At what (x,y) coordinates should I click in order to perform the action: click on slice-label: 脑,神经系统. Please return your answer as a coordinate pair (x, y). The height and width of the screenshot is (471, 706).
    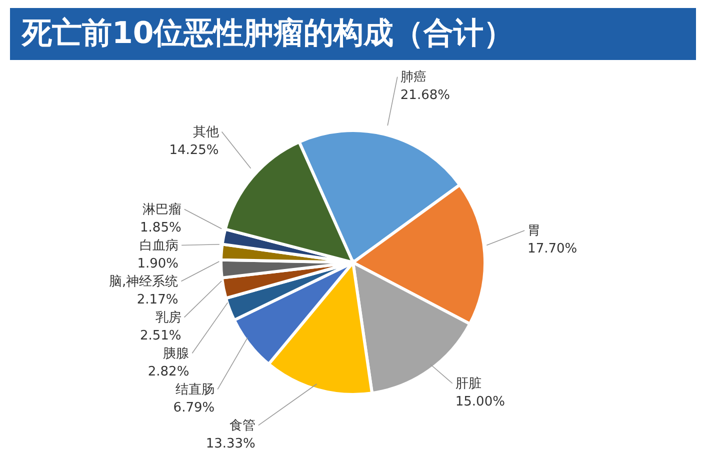
    Looking at the image, I should click on (143, 282).